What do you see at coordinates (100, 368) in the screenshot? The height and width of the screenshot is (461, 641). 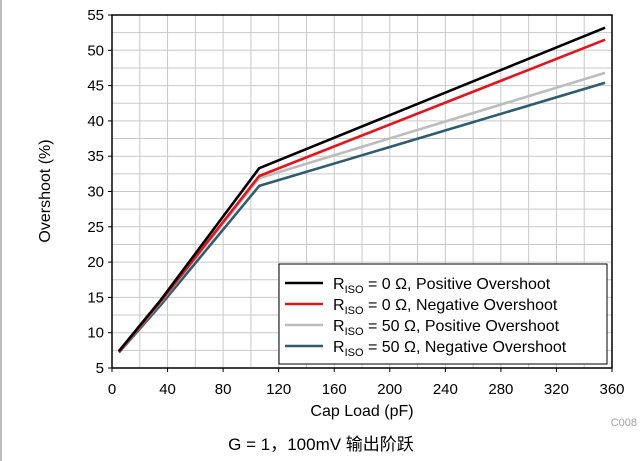 I see `y-tick-label: 5` at bounding box center [100, 368].